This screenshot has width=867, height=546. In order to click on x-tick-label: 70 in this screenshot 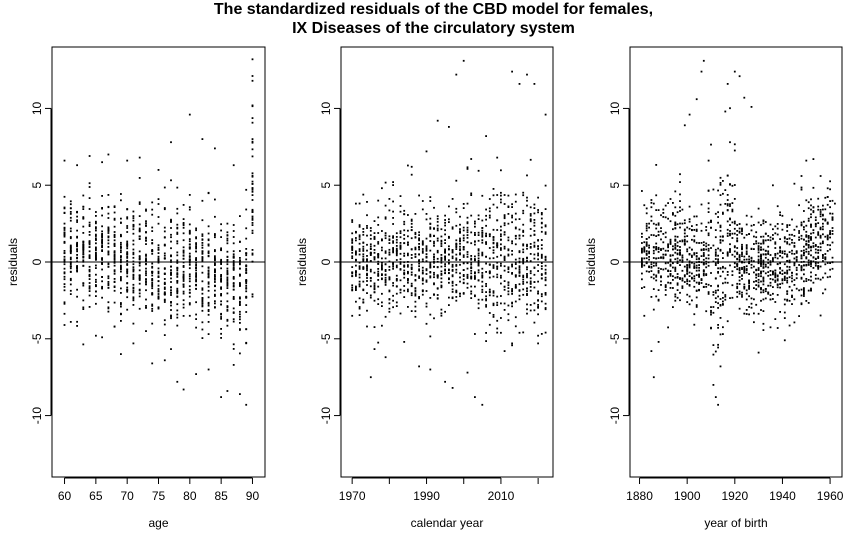, I will do `click(127, 496)`.